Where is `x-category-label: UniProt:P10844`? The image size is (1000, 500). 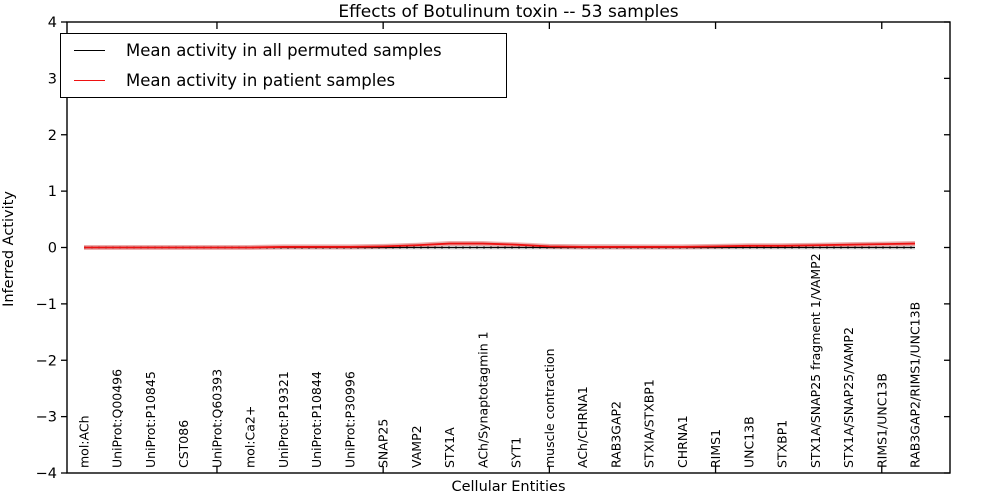
x-category-label: UniProt:P10844 is located at coordinates (316, 419).